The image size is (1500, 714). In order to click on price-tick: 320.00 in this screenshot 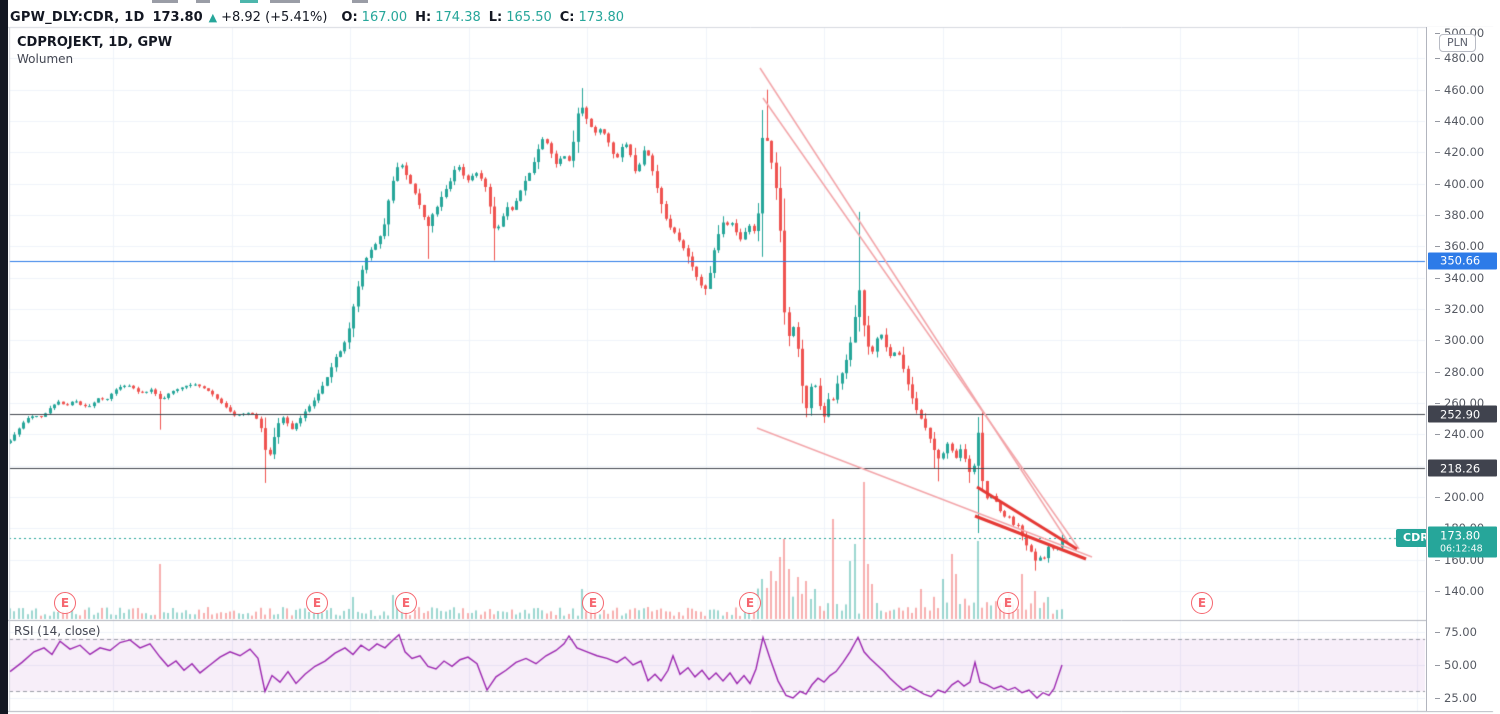, I will do `click(1459, 309)`.